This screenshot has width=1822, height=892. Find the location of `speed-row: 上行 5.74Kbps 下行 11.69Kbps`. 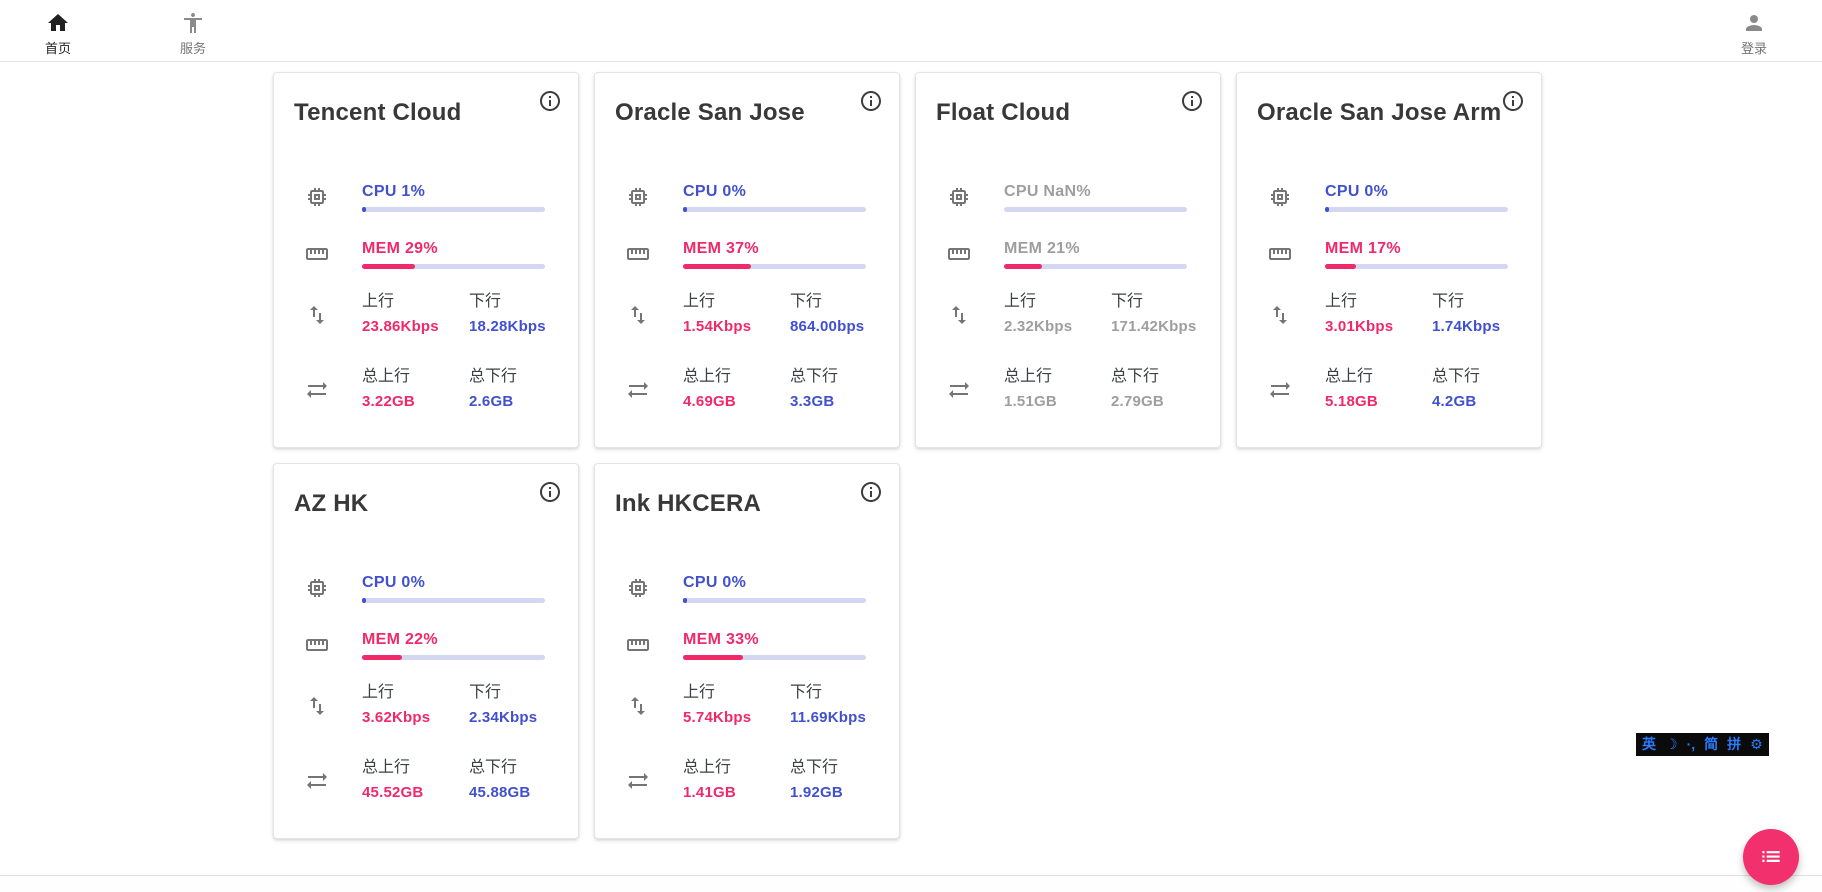

speed-row: 上行 5.74Kbps 下行 11.69Kbps is located at coordinates (746, 706).